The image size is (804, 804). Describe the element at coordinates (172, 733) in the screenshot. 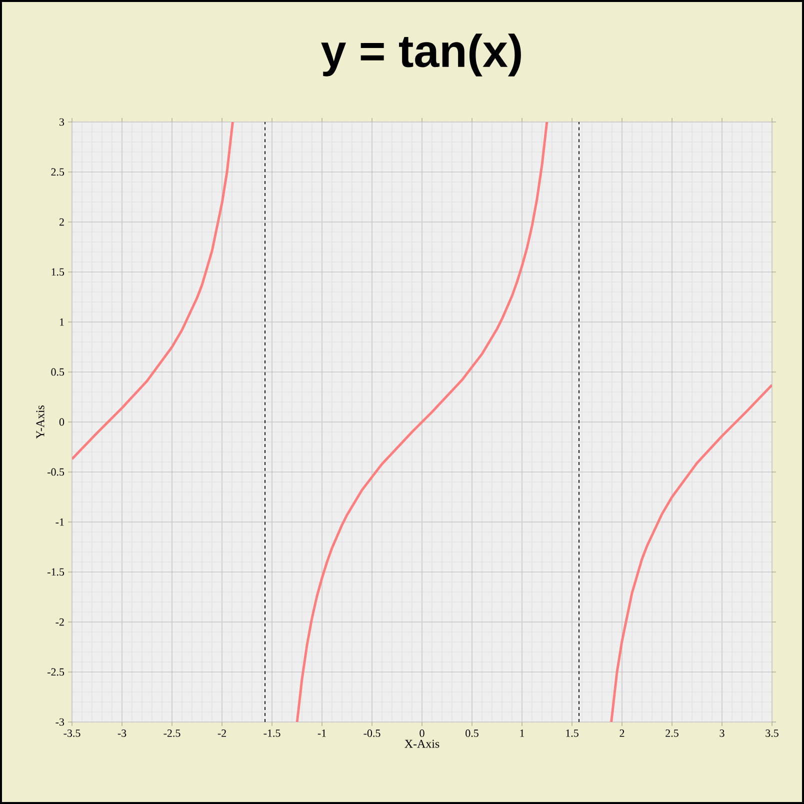

I see `x-tick-label: -2.5` at that location.